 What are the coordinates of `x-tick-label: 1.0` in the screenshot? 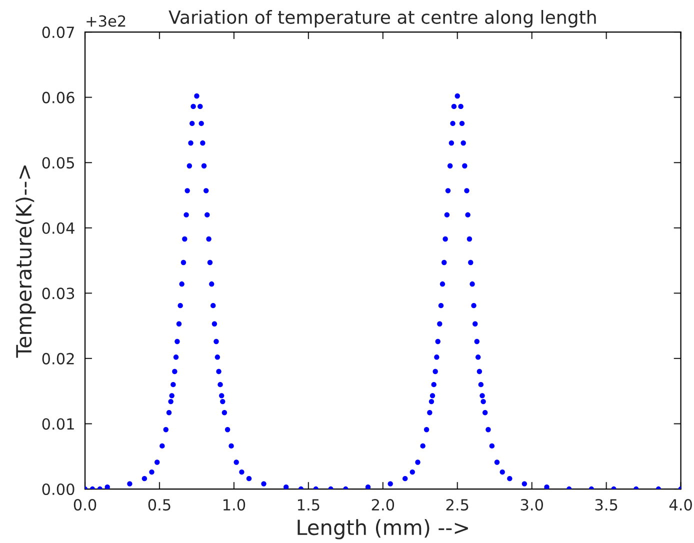 It's located at (234, 505).